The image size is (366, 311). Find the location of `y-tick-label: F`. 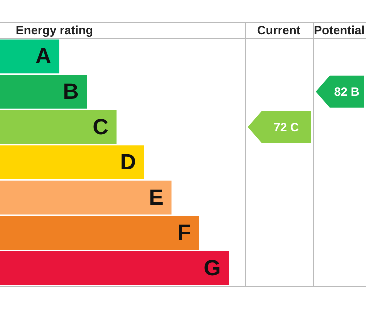

y-tick-label: F is located at coordinates (185, 233).